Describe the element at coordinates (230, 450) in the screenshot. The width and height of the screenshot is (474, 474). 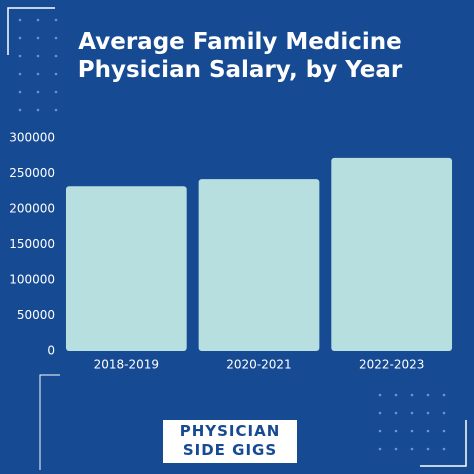
I see `logo-line: SIDE GIGS` at that location.